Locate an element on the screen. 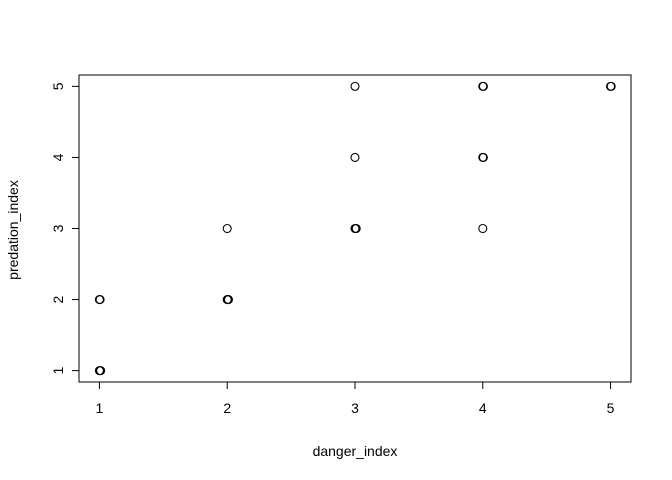 The height and width of the screenshot is (480, 672). y-axis: 1 2 3 4 5 is located at coordinates (65, 228).